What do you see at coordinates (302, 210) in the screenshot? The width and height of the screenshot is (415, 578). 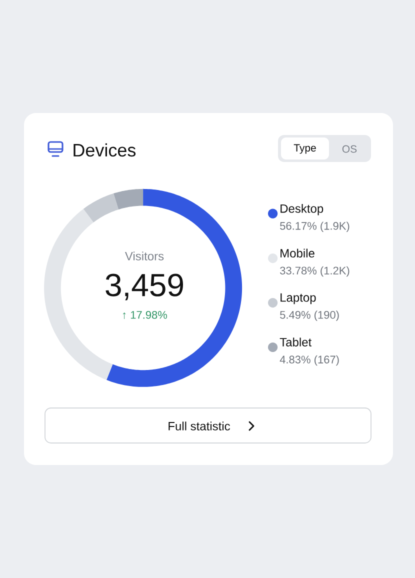 I see `legend-label: Desktop` at bounding box center [302, 210].